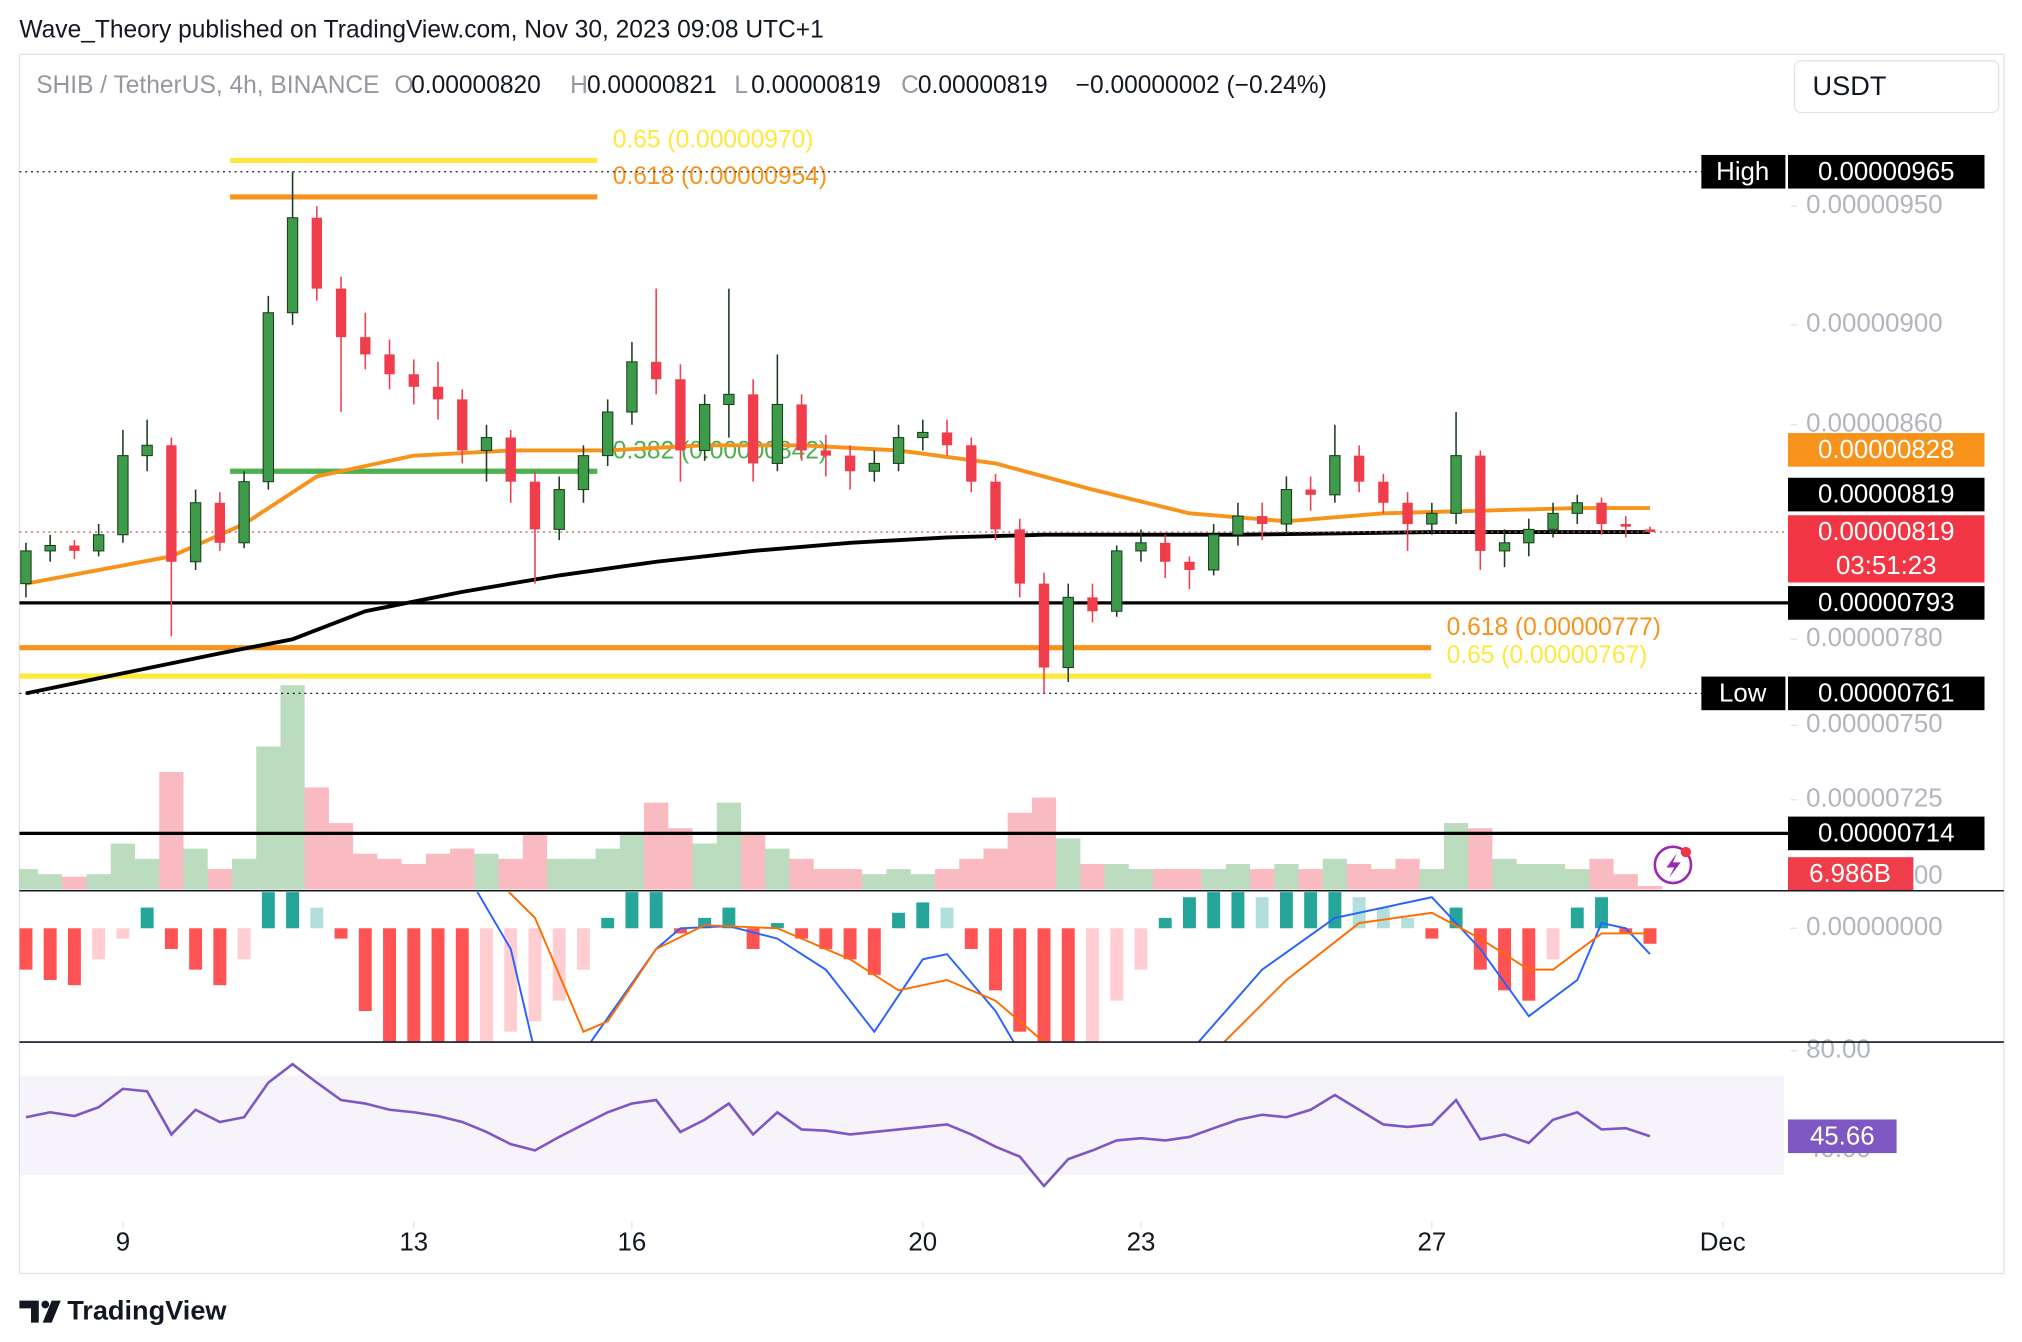 Image resolution: width=2022 pixels, height=1342 pixels. What do you see at coordinates (1874, 324) in the screenshot?
I see `y-tick-label: 0.00000900` at bounding box center [1874, 324].